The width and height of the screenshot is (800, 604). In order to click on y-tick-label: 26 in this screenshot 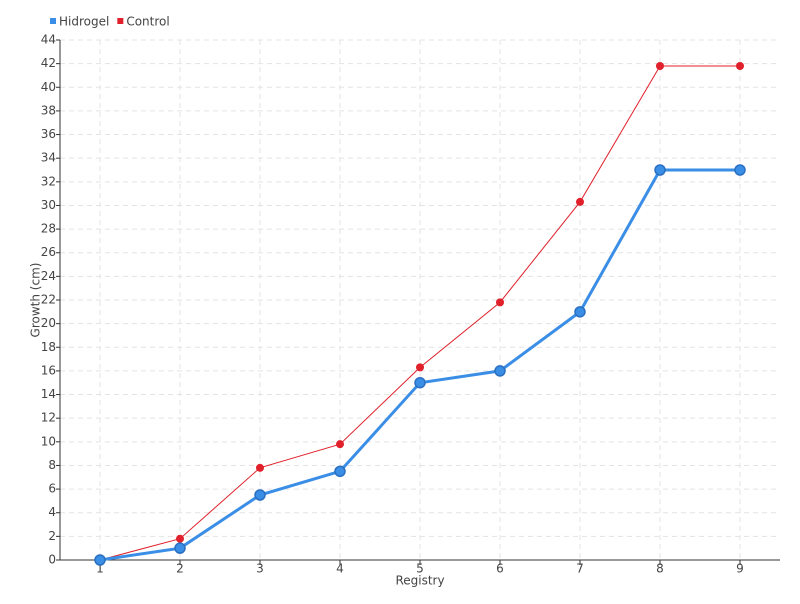, I will do `click(48, 252)`.